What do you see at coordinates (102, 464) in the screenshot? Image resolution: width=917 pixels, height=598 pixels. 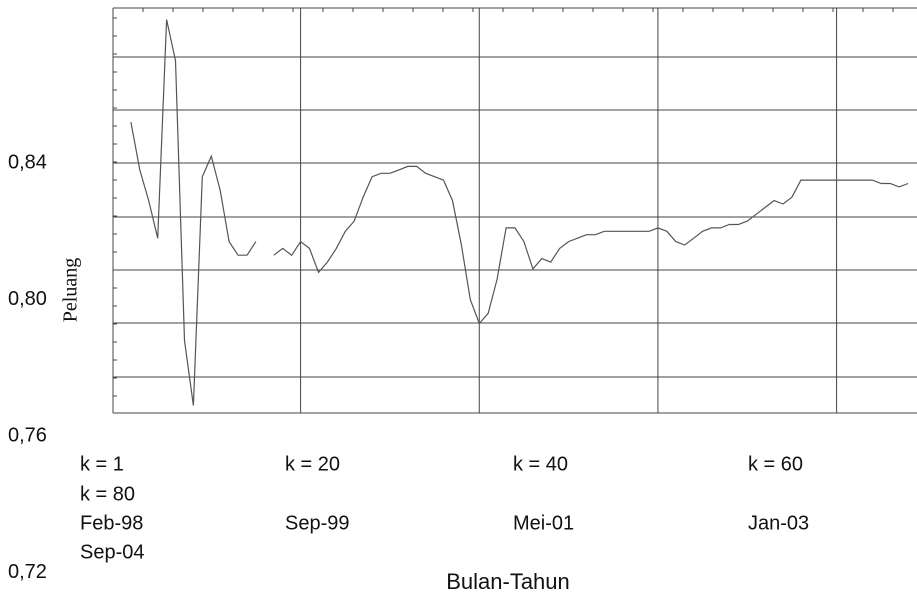 I see `x-tick-label: k = 1` at bounding box center [102, 464].